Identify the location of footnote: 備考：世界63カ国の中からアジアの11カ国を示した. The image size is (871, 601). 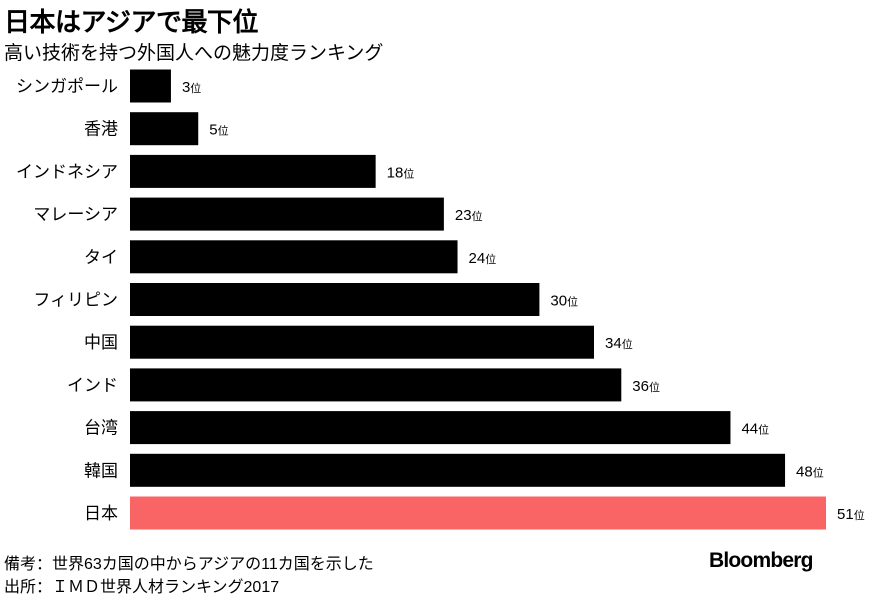
(189, 564).